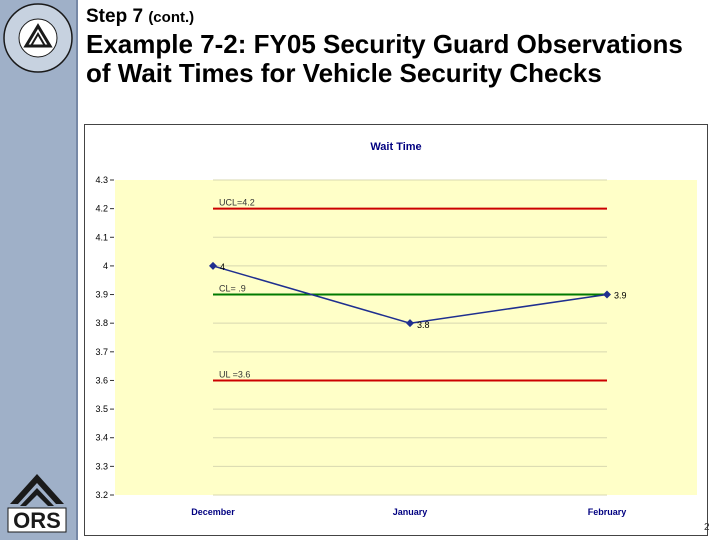 Image resolution: width=720 pixels, height=540 pixels. What do you see at coordinates (37, 503) in the screenshot?
I see `ors-logo: ORS` at bounding box center [37, 503].